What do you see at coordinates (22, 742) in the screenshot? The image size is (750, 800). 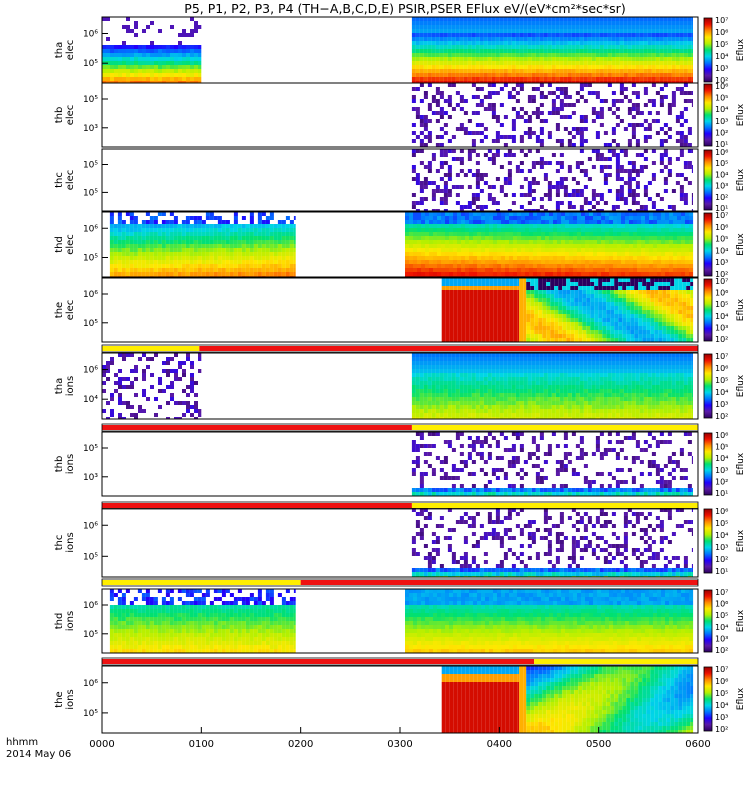 I see `x-axis-label: hhmm` at bounding box center [22, 742].